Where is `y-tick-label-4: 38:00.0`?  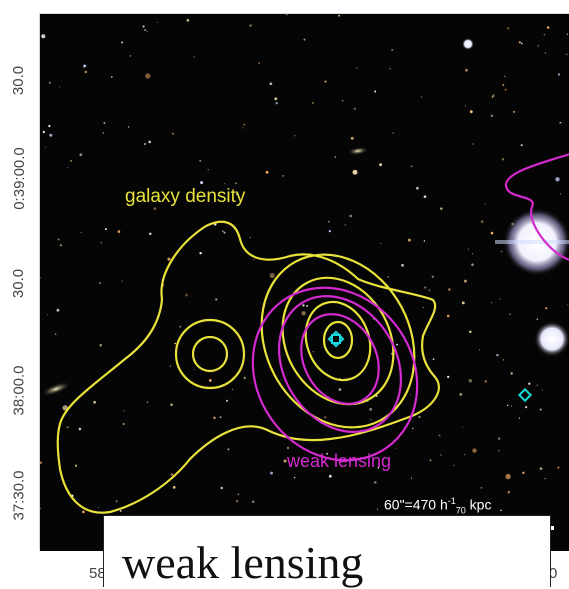
y-tick-label-4: 38:00.0 is located at coordinates (19, 390).